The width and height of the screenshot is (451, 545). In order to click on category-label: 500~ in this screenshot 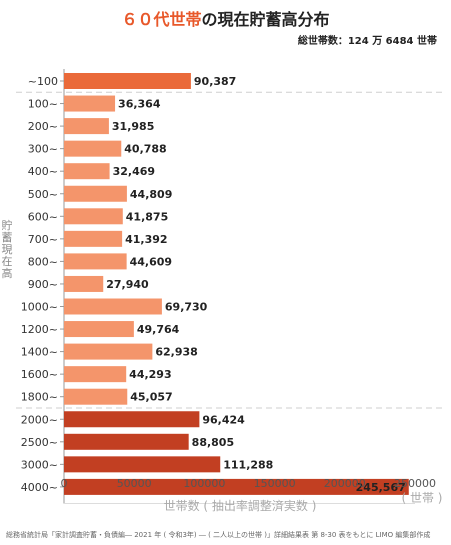, I will do `click(43, 194)`.